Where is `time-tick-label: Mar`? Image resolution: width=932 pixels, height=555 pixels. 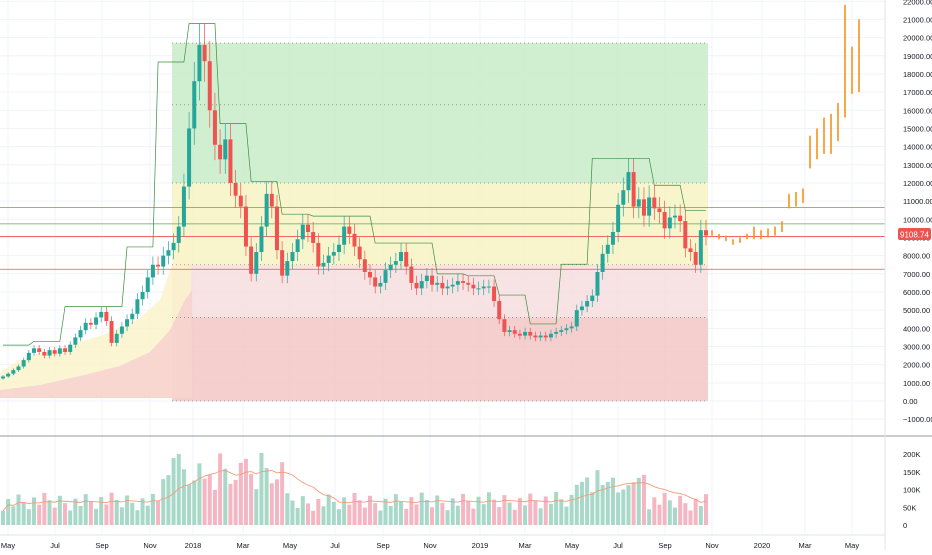 time-tick-label: Mar is located at coordinates (525, 545).